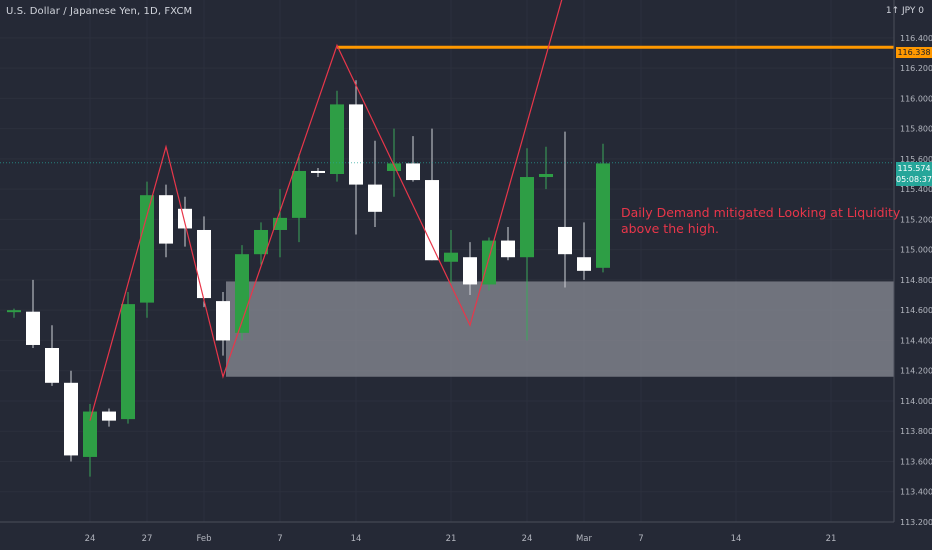  What do you see at coordinates (670, 228) in the screenshot?
I see `annotation-line-2: above the high.` at bounding box center [670, 228].